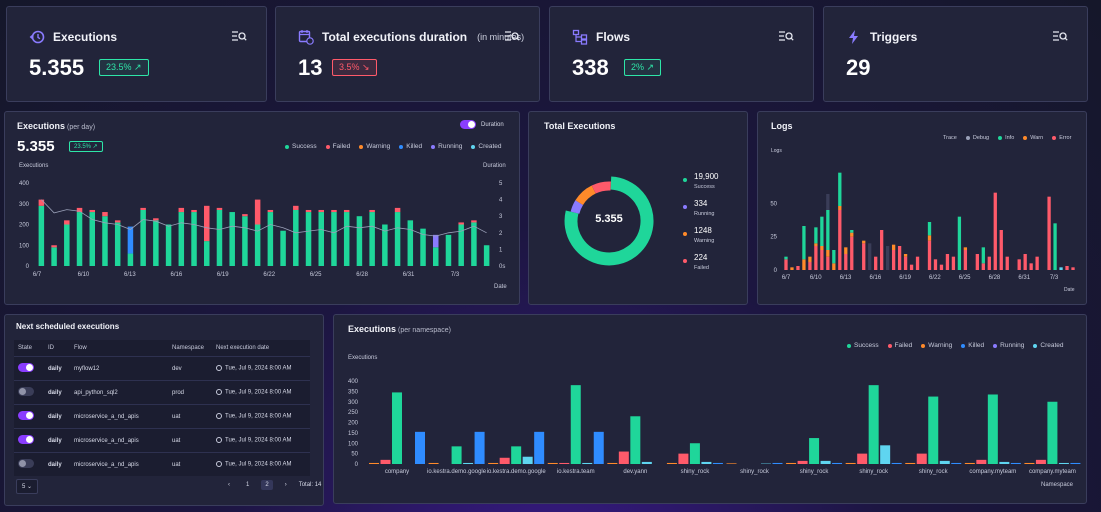 This screenshot has width=1101, height=512. What do you see at coordinates (501, 201) in the screenshot?
I see `y2-tick-label: 4` at bounding box center [501, 201].